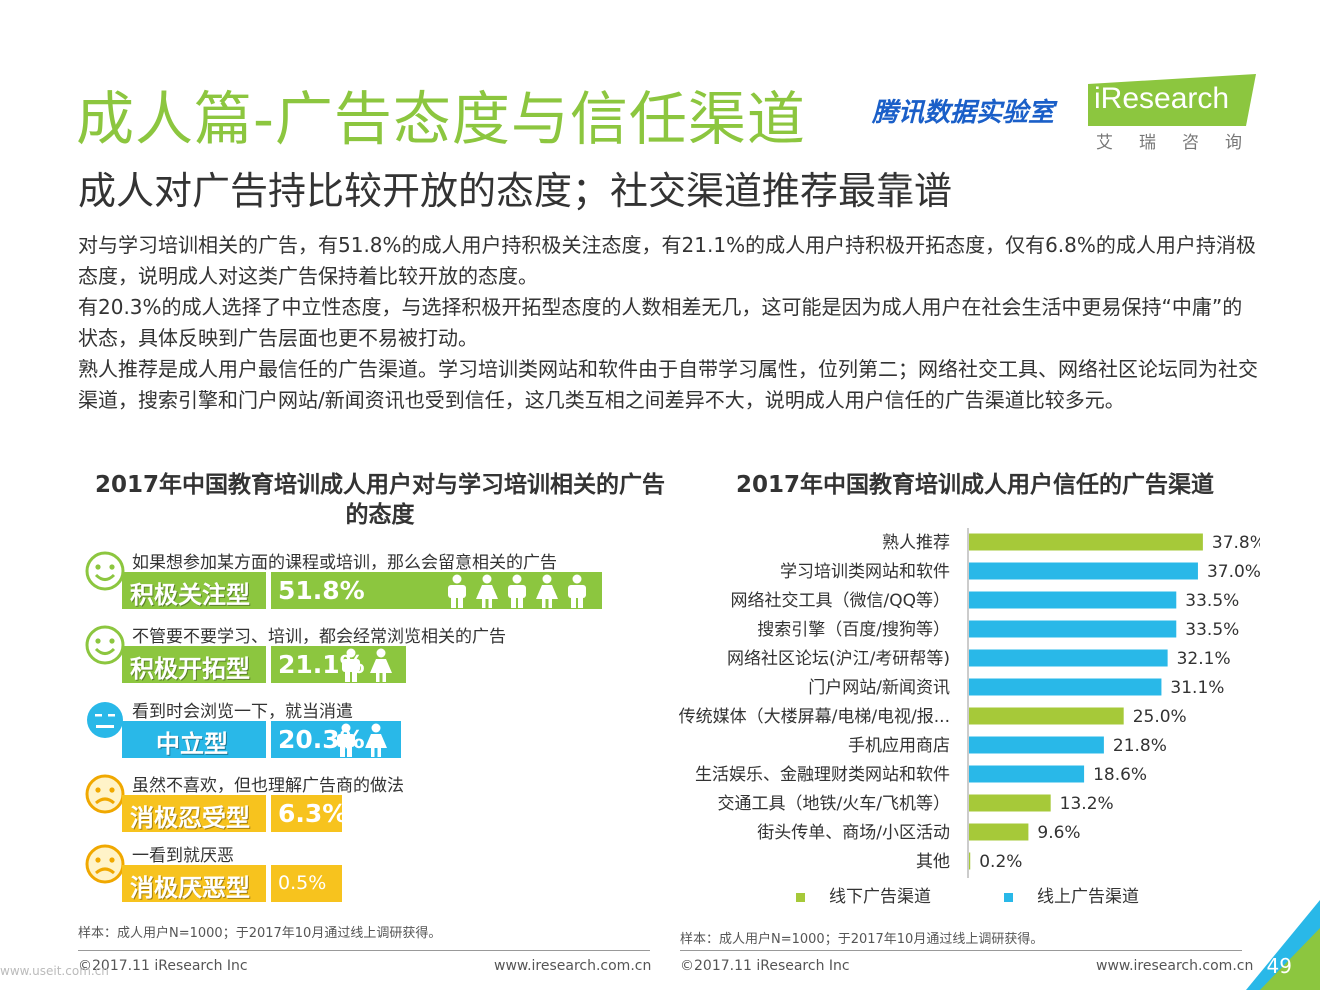 Image resolution: width=1320 pixels, height=990 pixels. What do you see at coordinates (1197, 688) in the screenshot?
I see `channel-value-label: 31.1%` at bounding box center [1197, 688].